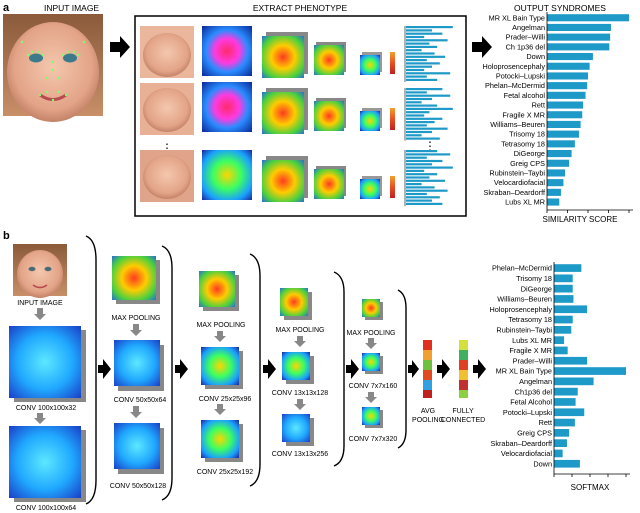 Image resolution: width=640 pixels, height=513 pixels. What do you see at coordinates (535, 381) in the screenshot?
I see `softmax-label: Angelman` at bounding box center [535, 381].